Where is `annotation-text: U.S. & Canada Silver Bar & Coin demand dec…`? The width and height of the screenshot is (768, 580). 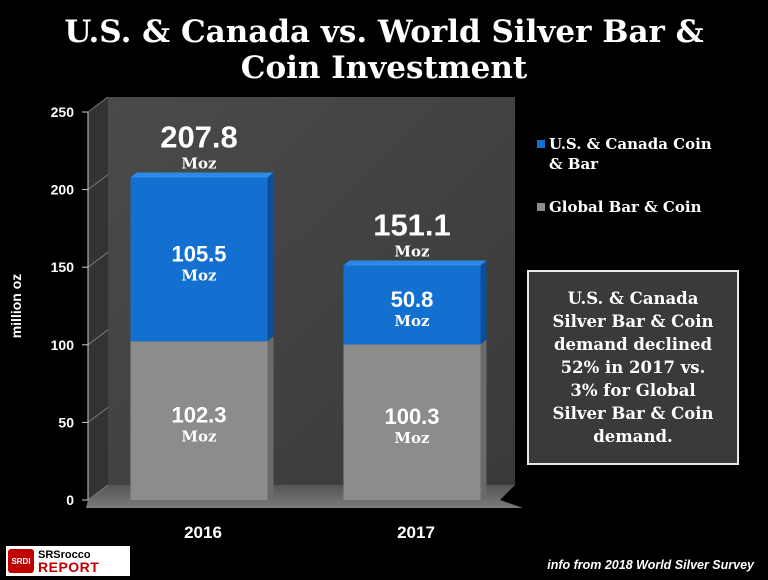 annotation-text: U.S. & Canada Silver Bar & Coin demand dec… is located at coordinates (632, 367).